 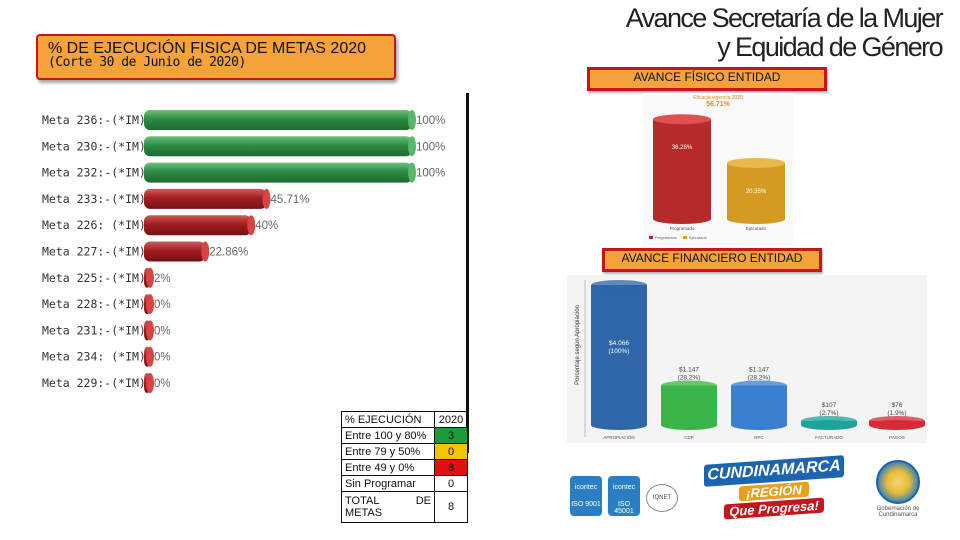 What do you see at coordinates (451, 467) in the screenshot?
I see `row-value: 8` at bounding box center [451, 467].